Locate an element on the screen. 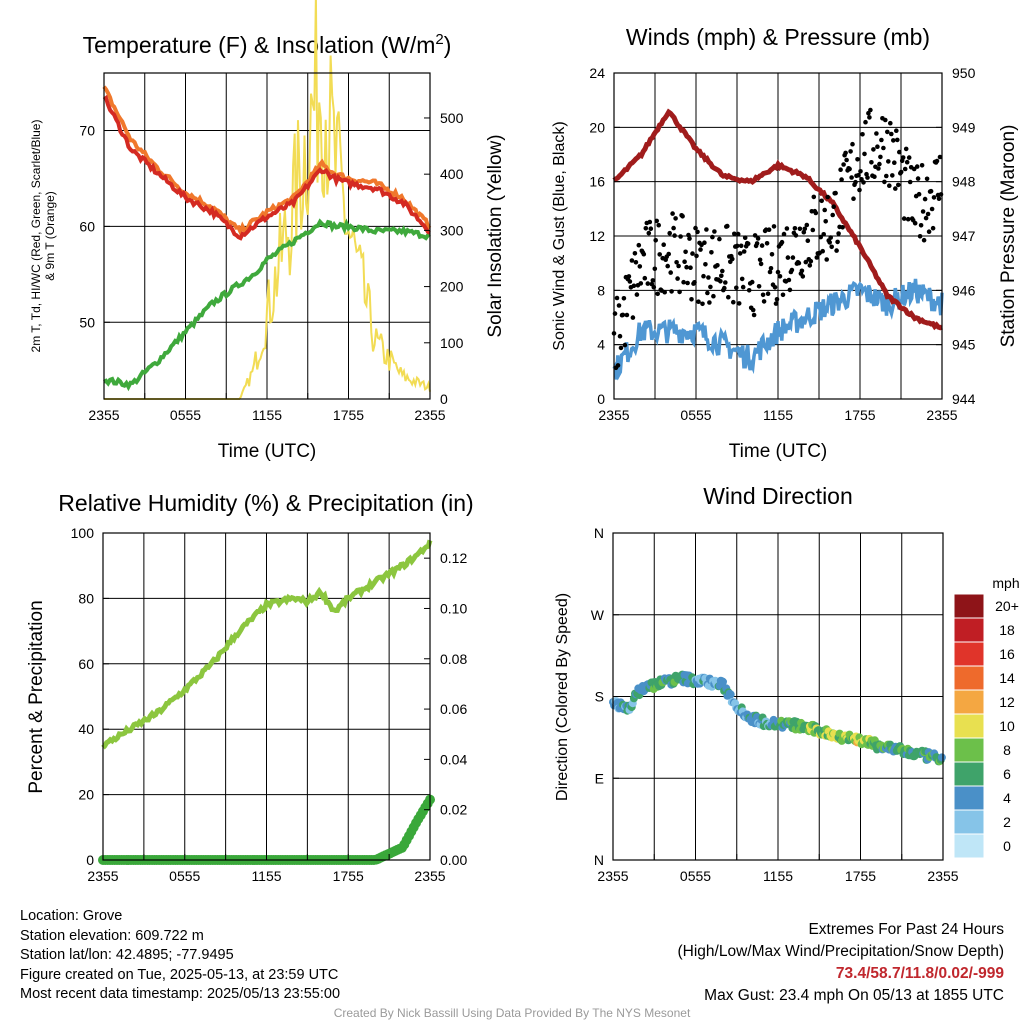 This screenshot has width=1024, height=1024. colorbar-label: 2 is located at coordinates (1007, 822).